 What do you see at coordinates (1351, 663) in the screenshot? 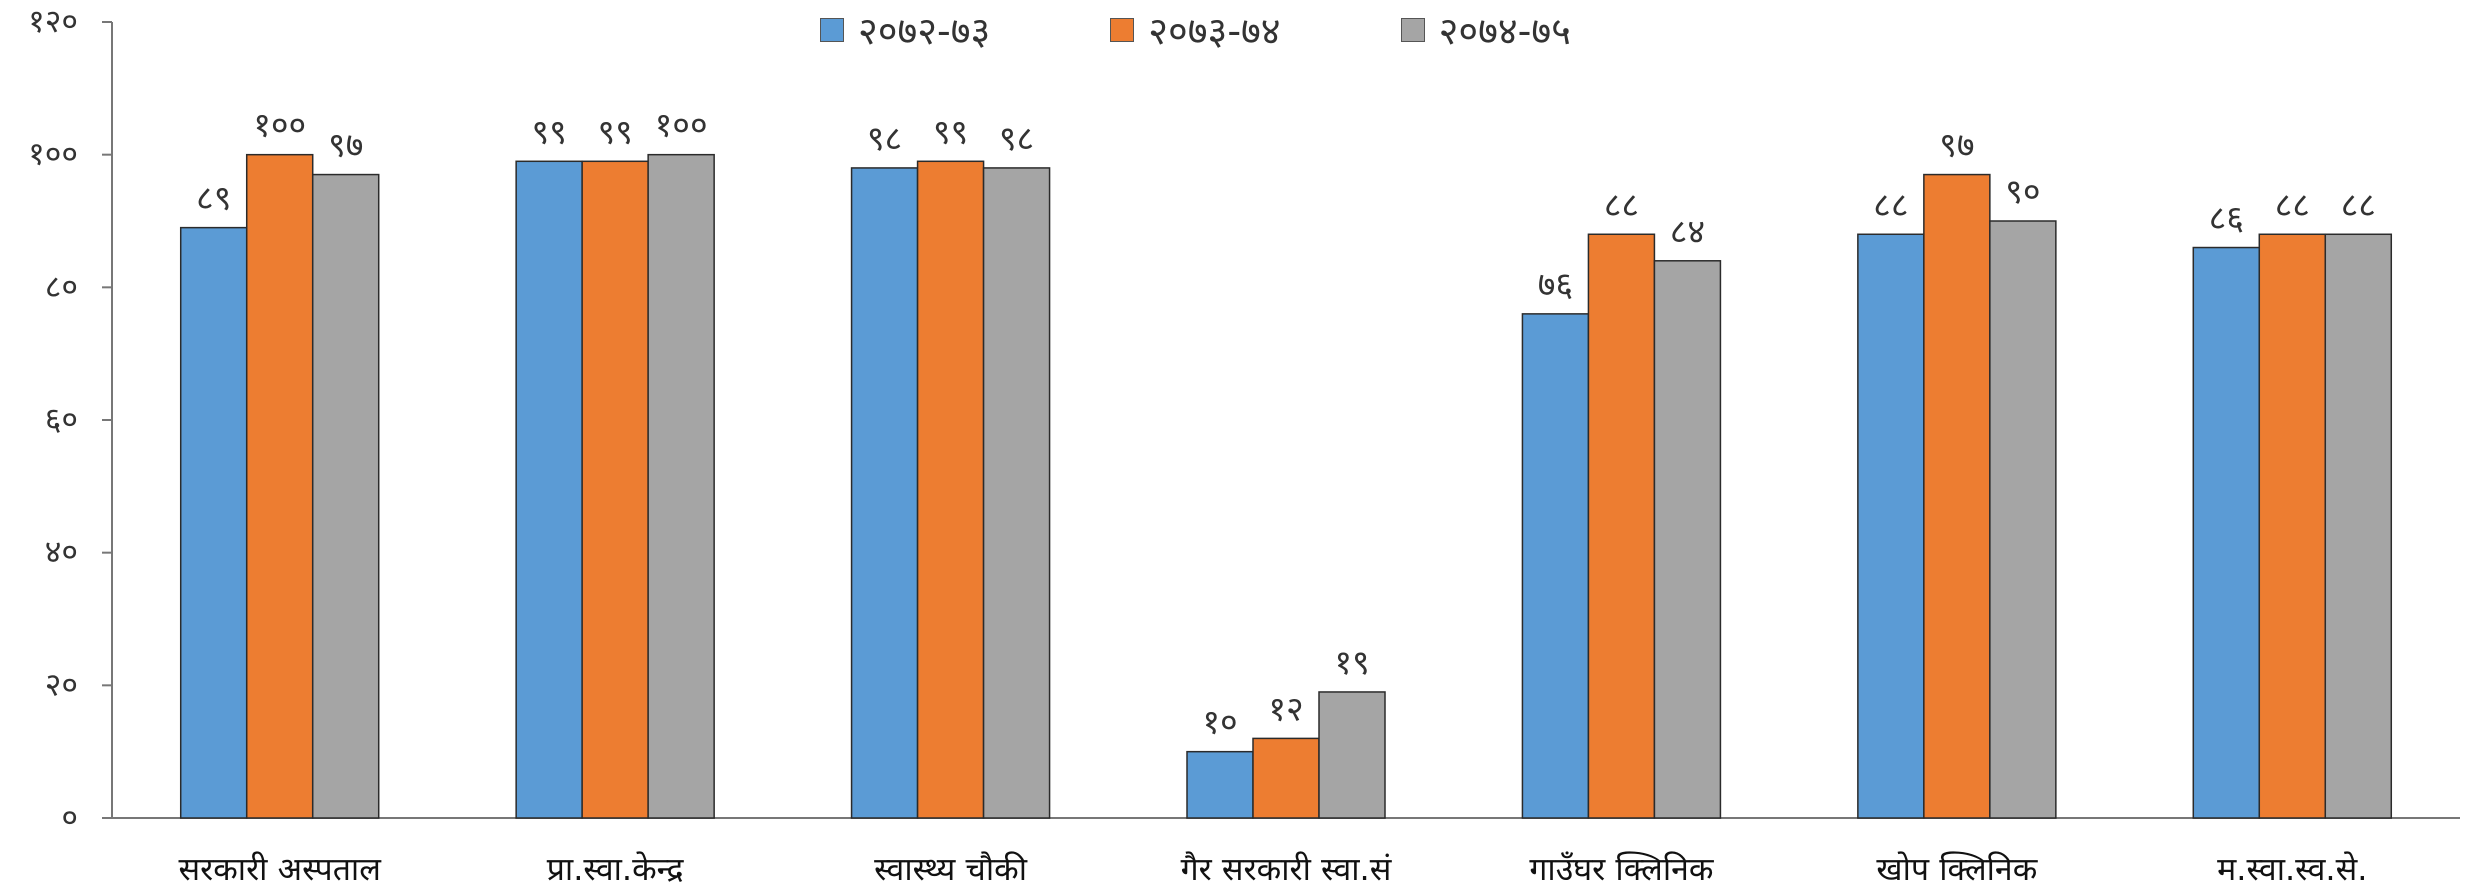
I see `data-label: १९` at bounding box center [1351, 663].